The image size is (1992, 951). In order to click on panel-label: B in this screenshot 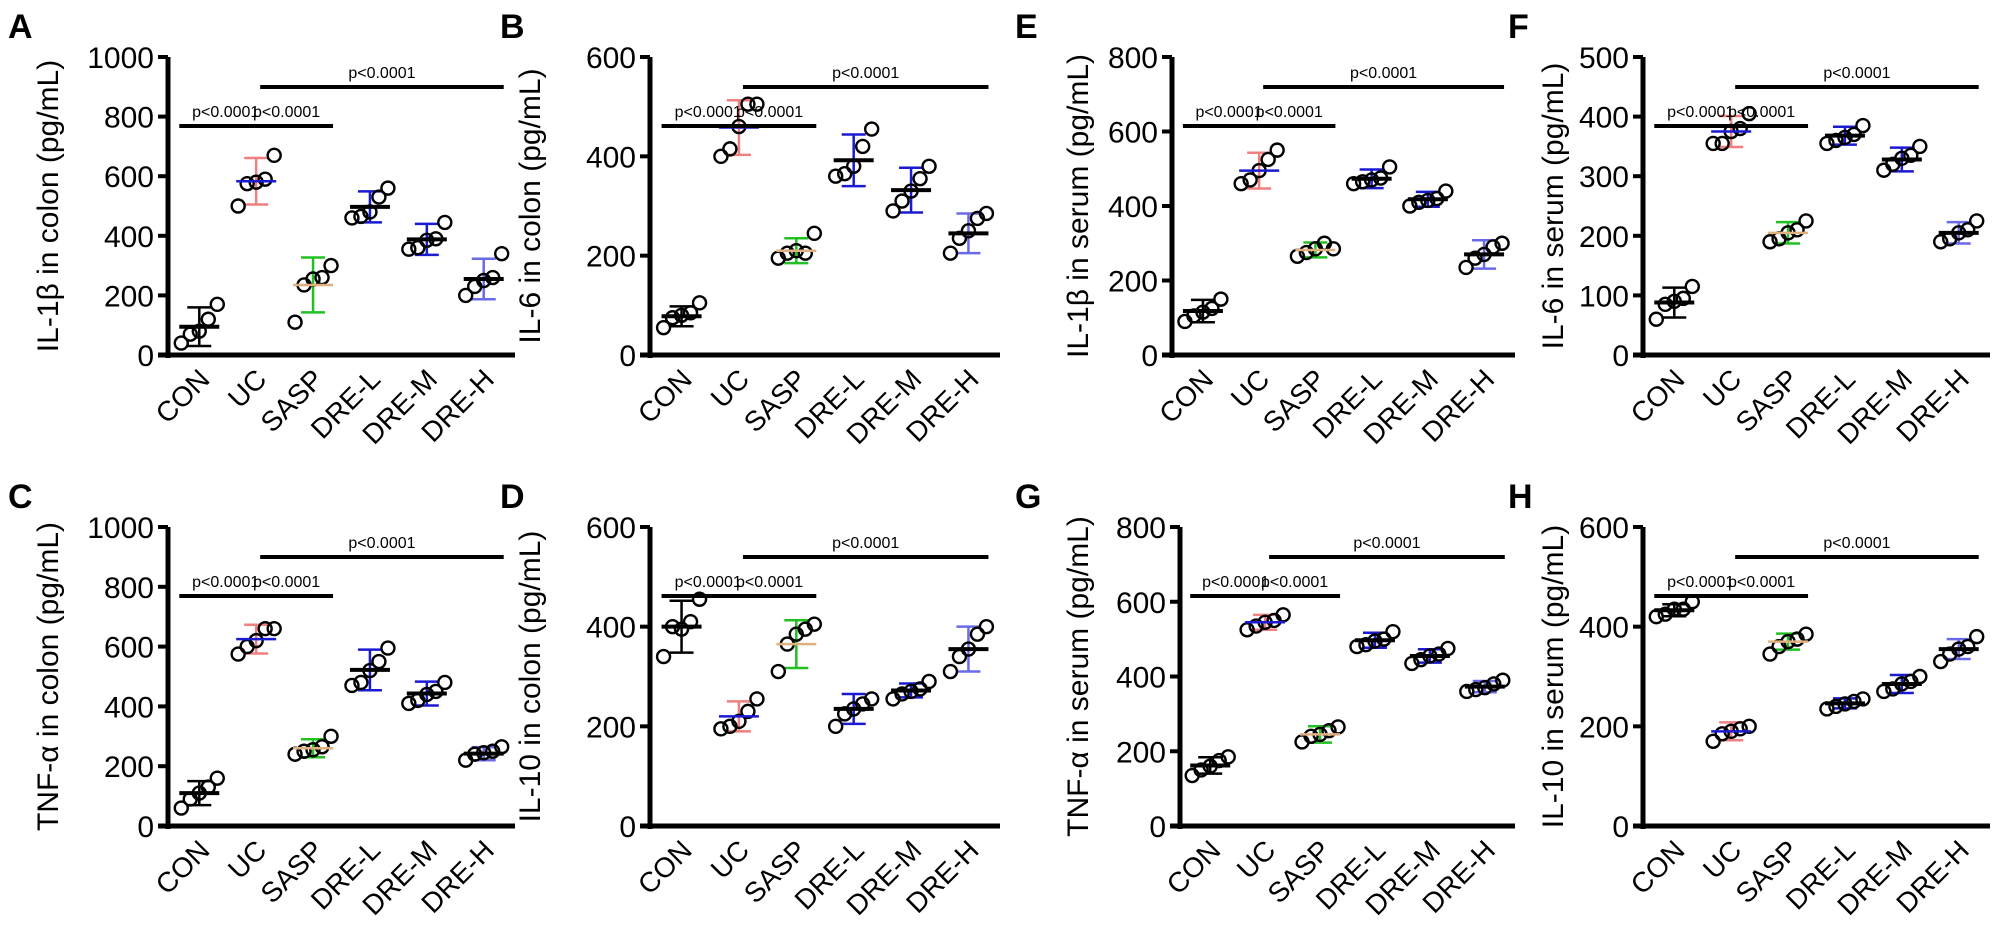, I will do `click(512, 27)`.